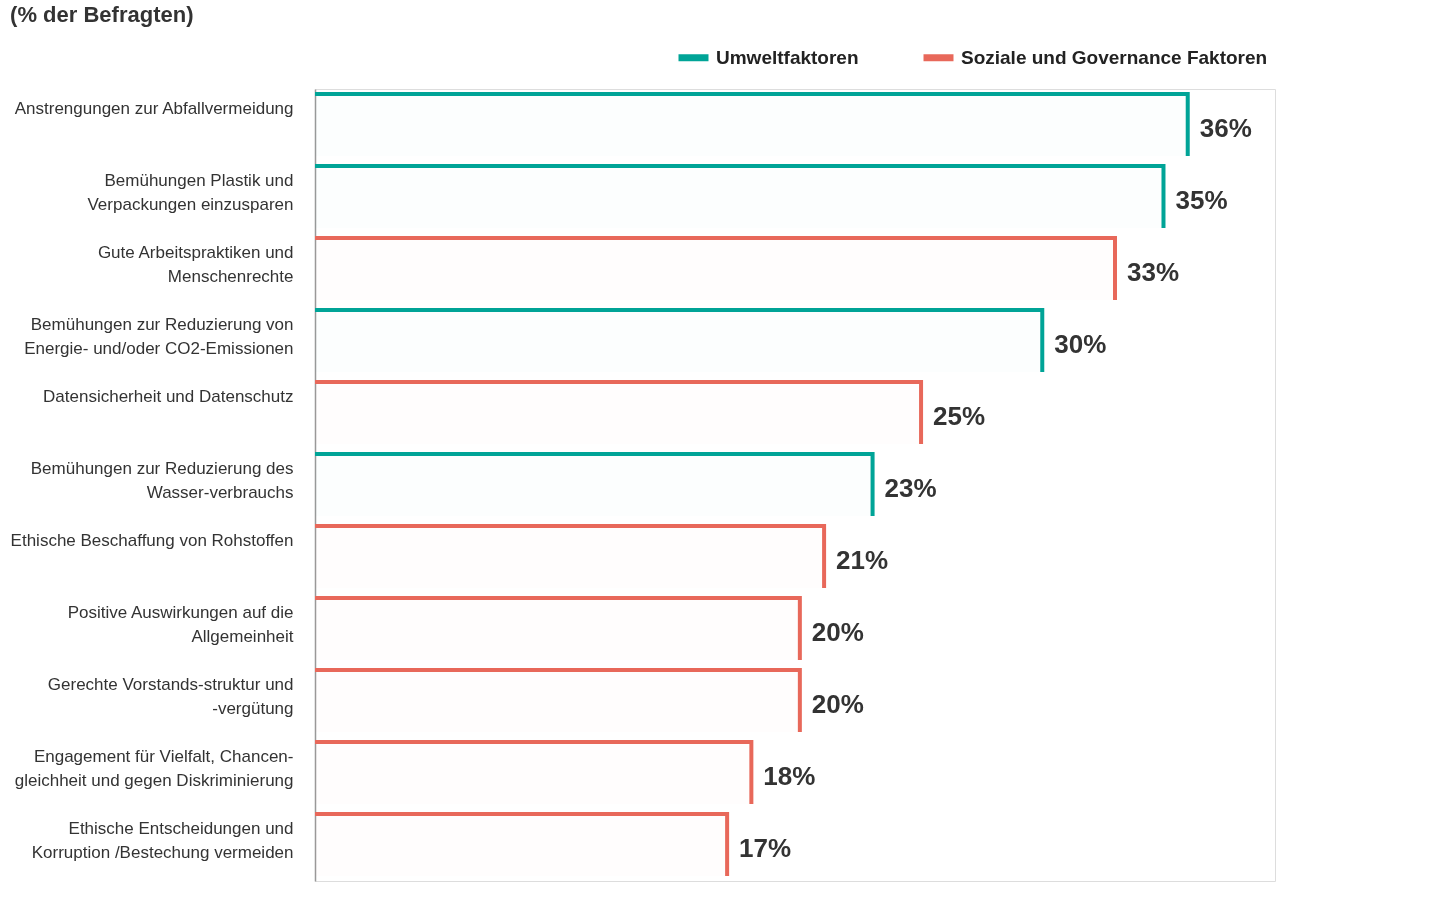 This screenshot has height=904, width=1430. Describe the element at coordinates (1225, 128) in the screenshot. I see `data-label: 36%` at that location.